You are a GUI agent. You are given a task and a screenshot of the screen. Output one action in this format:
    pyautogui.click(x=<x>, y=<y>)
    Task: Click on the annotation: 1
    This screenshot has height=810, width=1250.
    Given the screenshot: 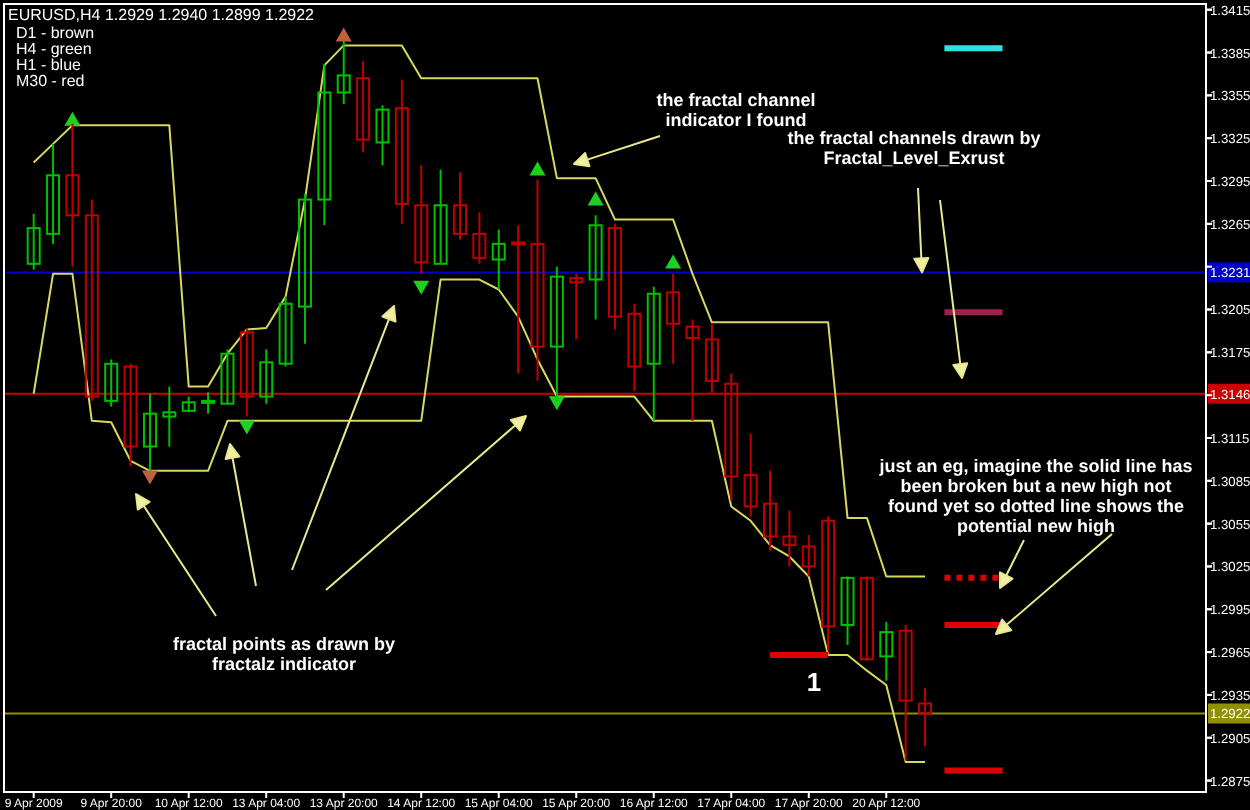 What is the action you would take?
    pyautogui.click(x=814, y=681)
    